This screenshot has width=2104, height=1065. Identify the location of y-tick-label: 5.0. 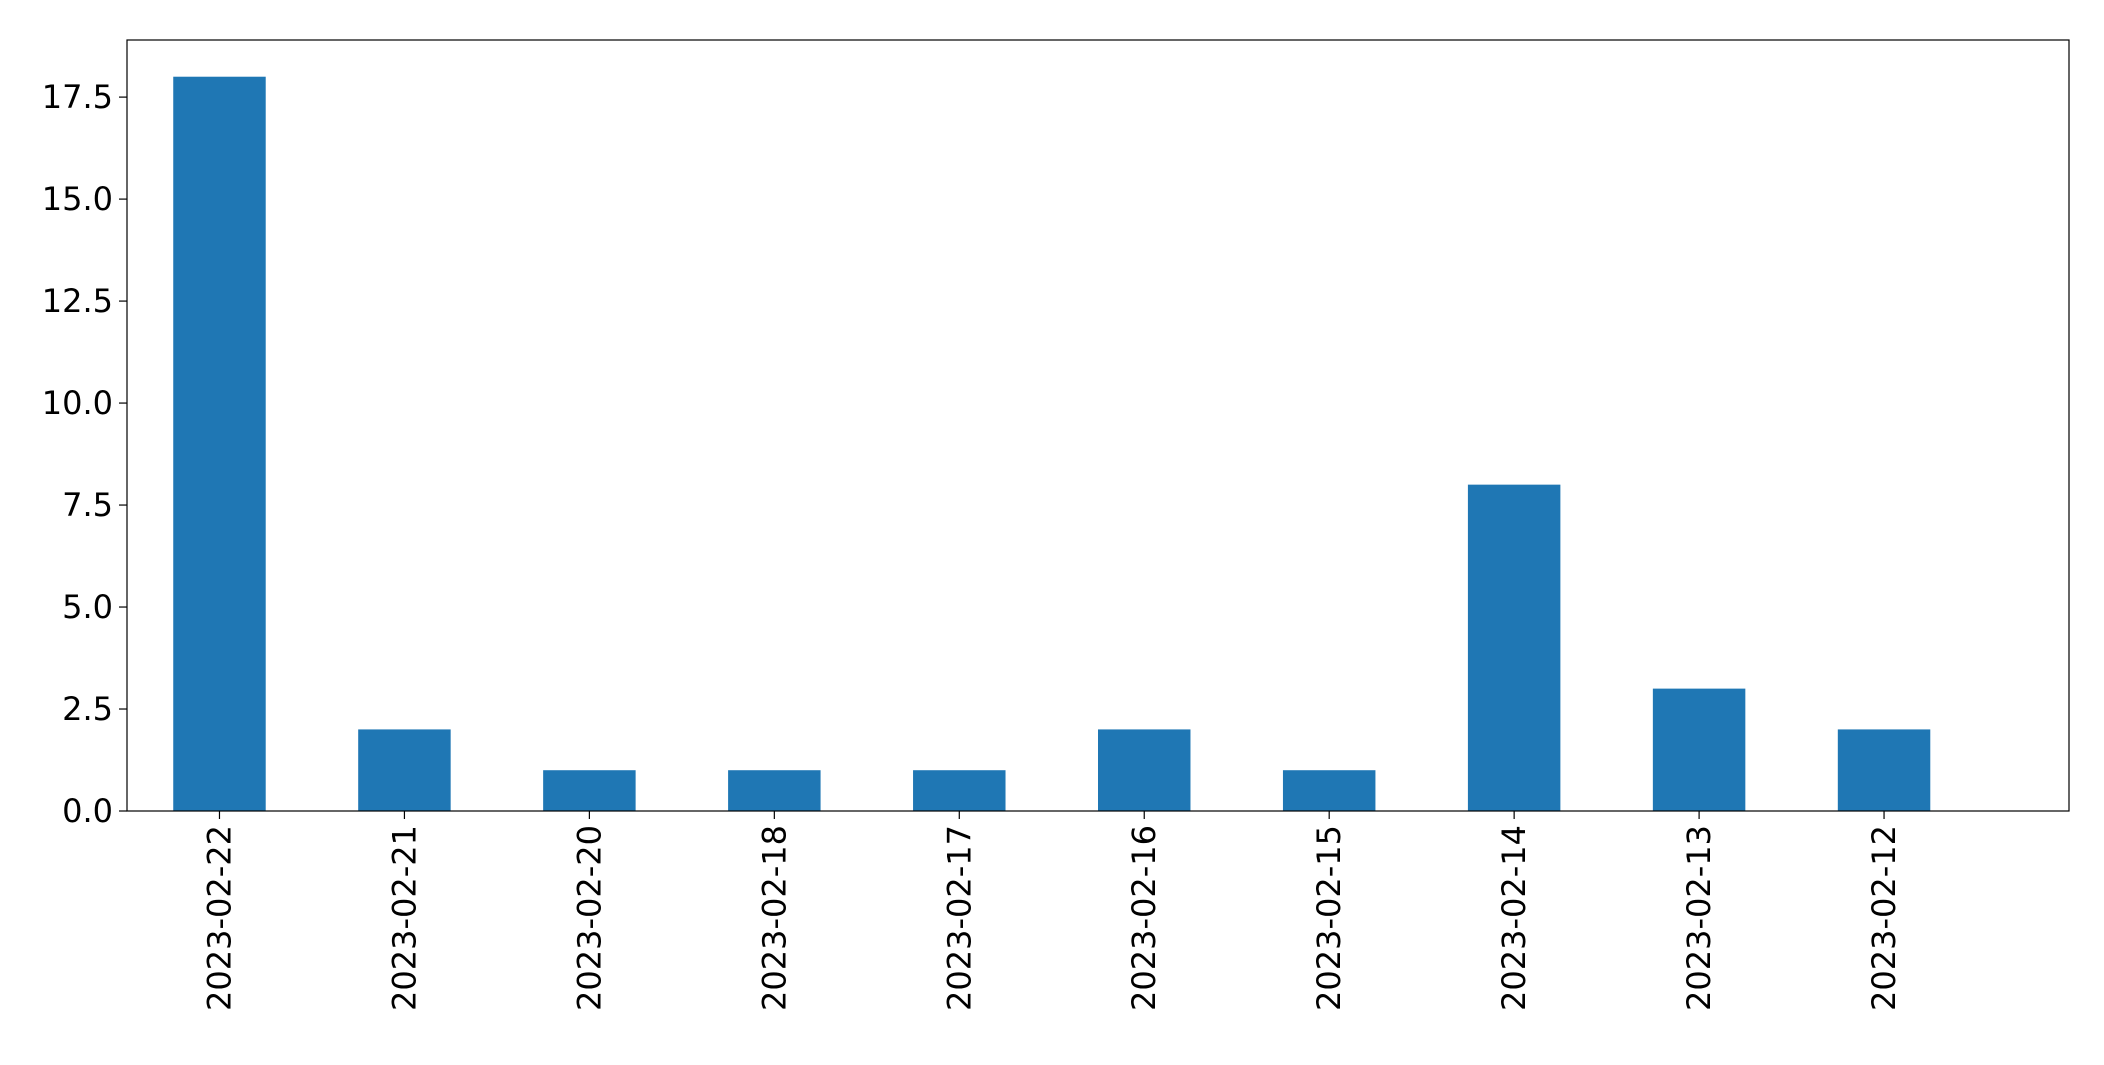
(87, 607).